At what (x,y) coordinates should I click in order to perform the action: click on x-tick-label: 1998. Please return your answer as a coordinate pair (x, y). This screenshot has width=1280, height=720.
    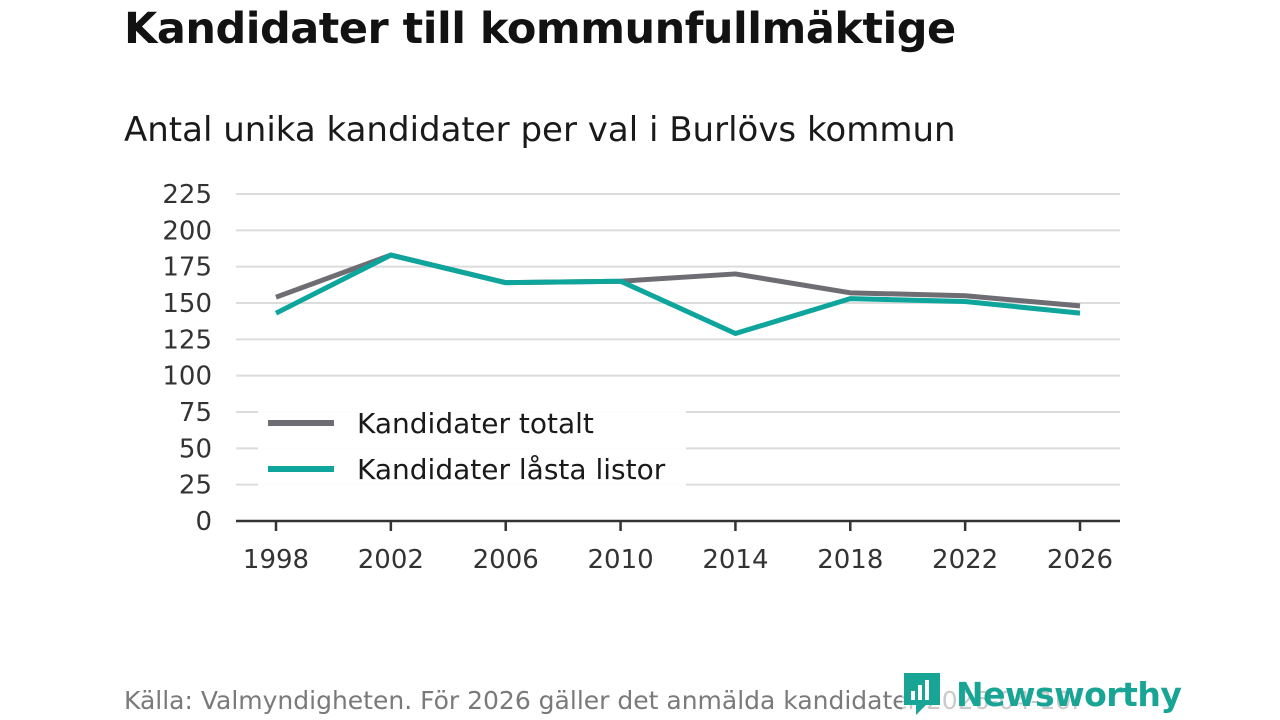
    Looking at the image, I should click on (276, 560).